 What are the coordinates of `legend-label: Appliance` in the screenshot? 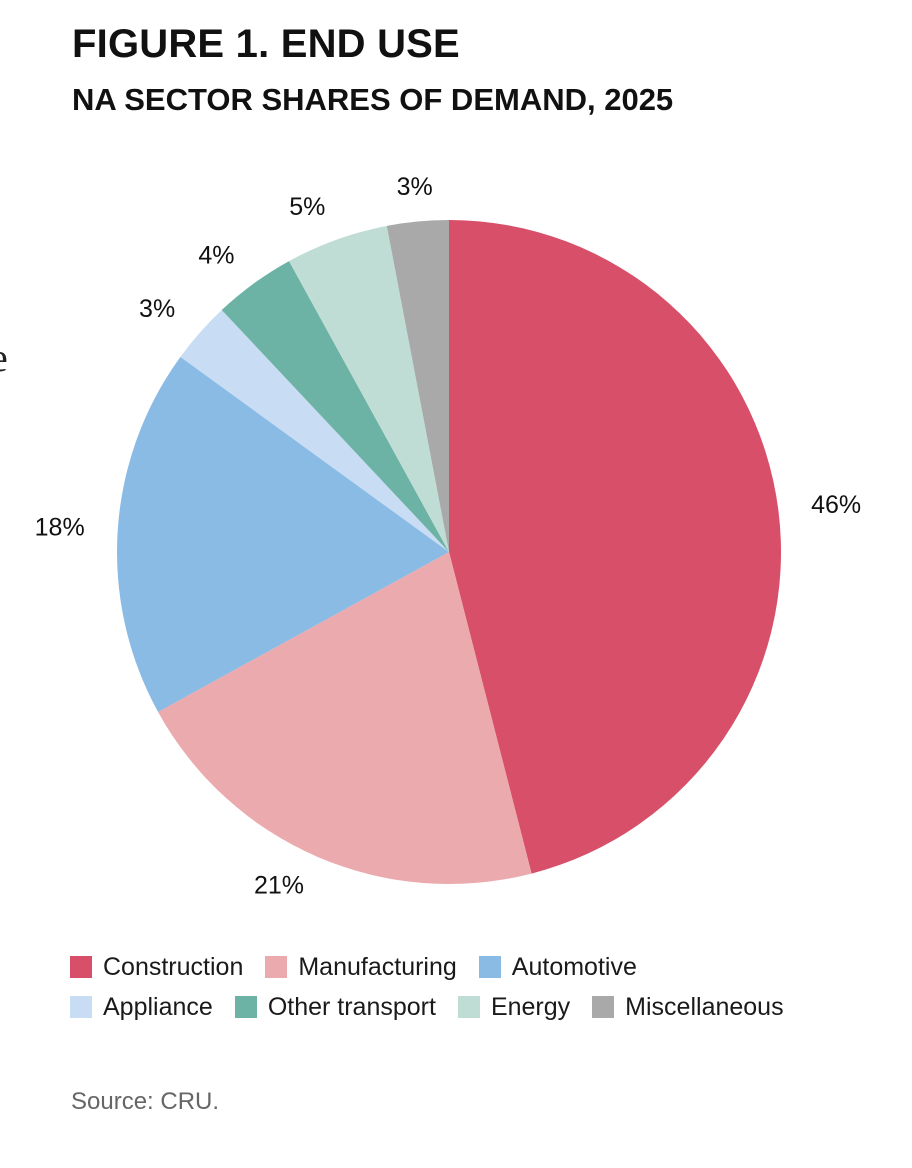 It's located at (158, 1006).